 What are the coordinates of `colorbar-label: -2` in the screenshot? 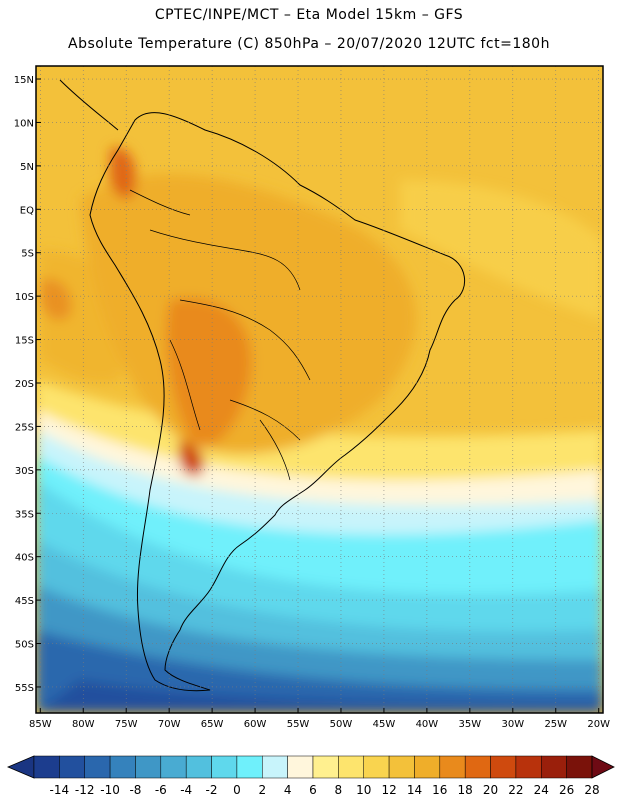 It's located at (212, 790).